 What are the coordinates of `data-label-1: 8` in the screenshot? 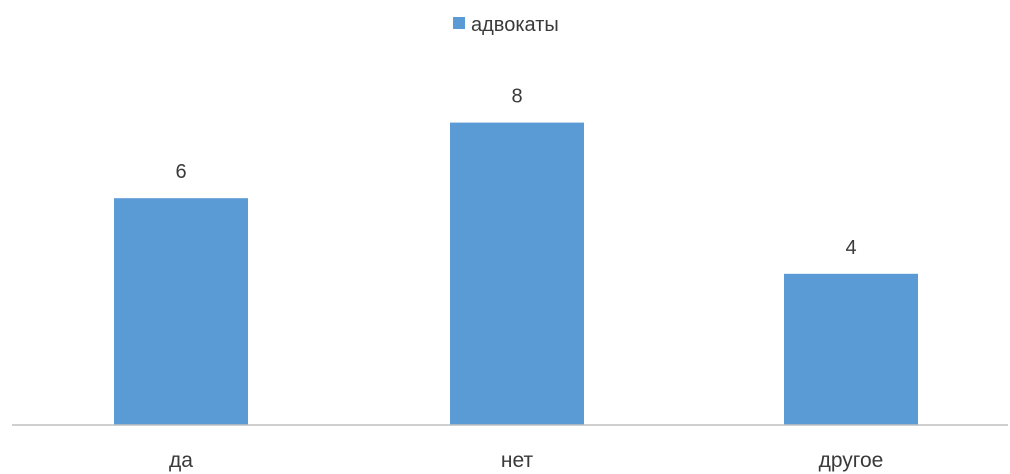 It's located at (516, 97).